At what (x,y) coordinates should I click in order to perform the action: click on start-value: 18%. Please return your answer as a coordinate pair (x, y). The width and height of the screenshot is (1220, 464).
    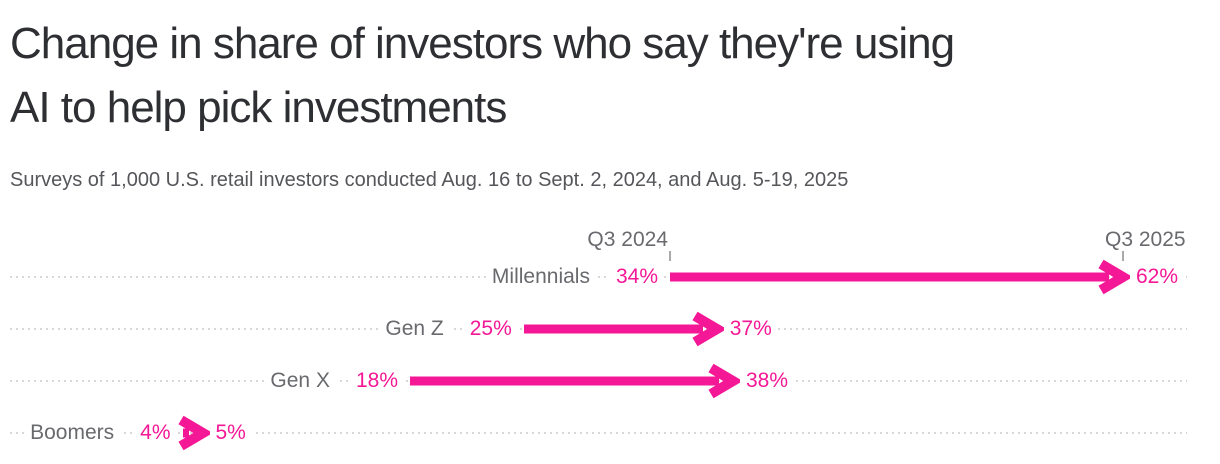
    Looking at the image, I should click on (376, 381).